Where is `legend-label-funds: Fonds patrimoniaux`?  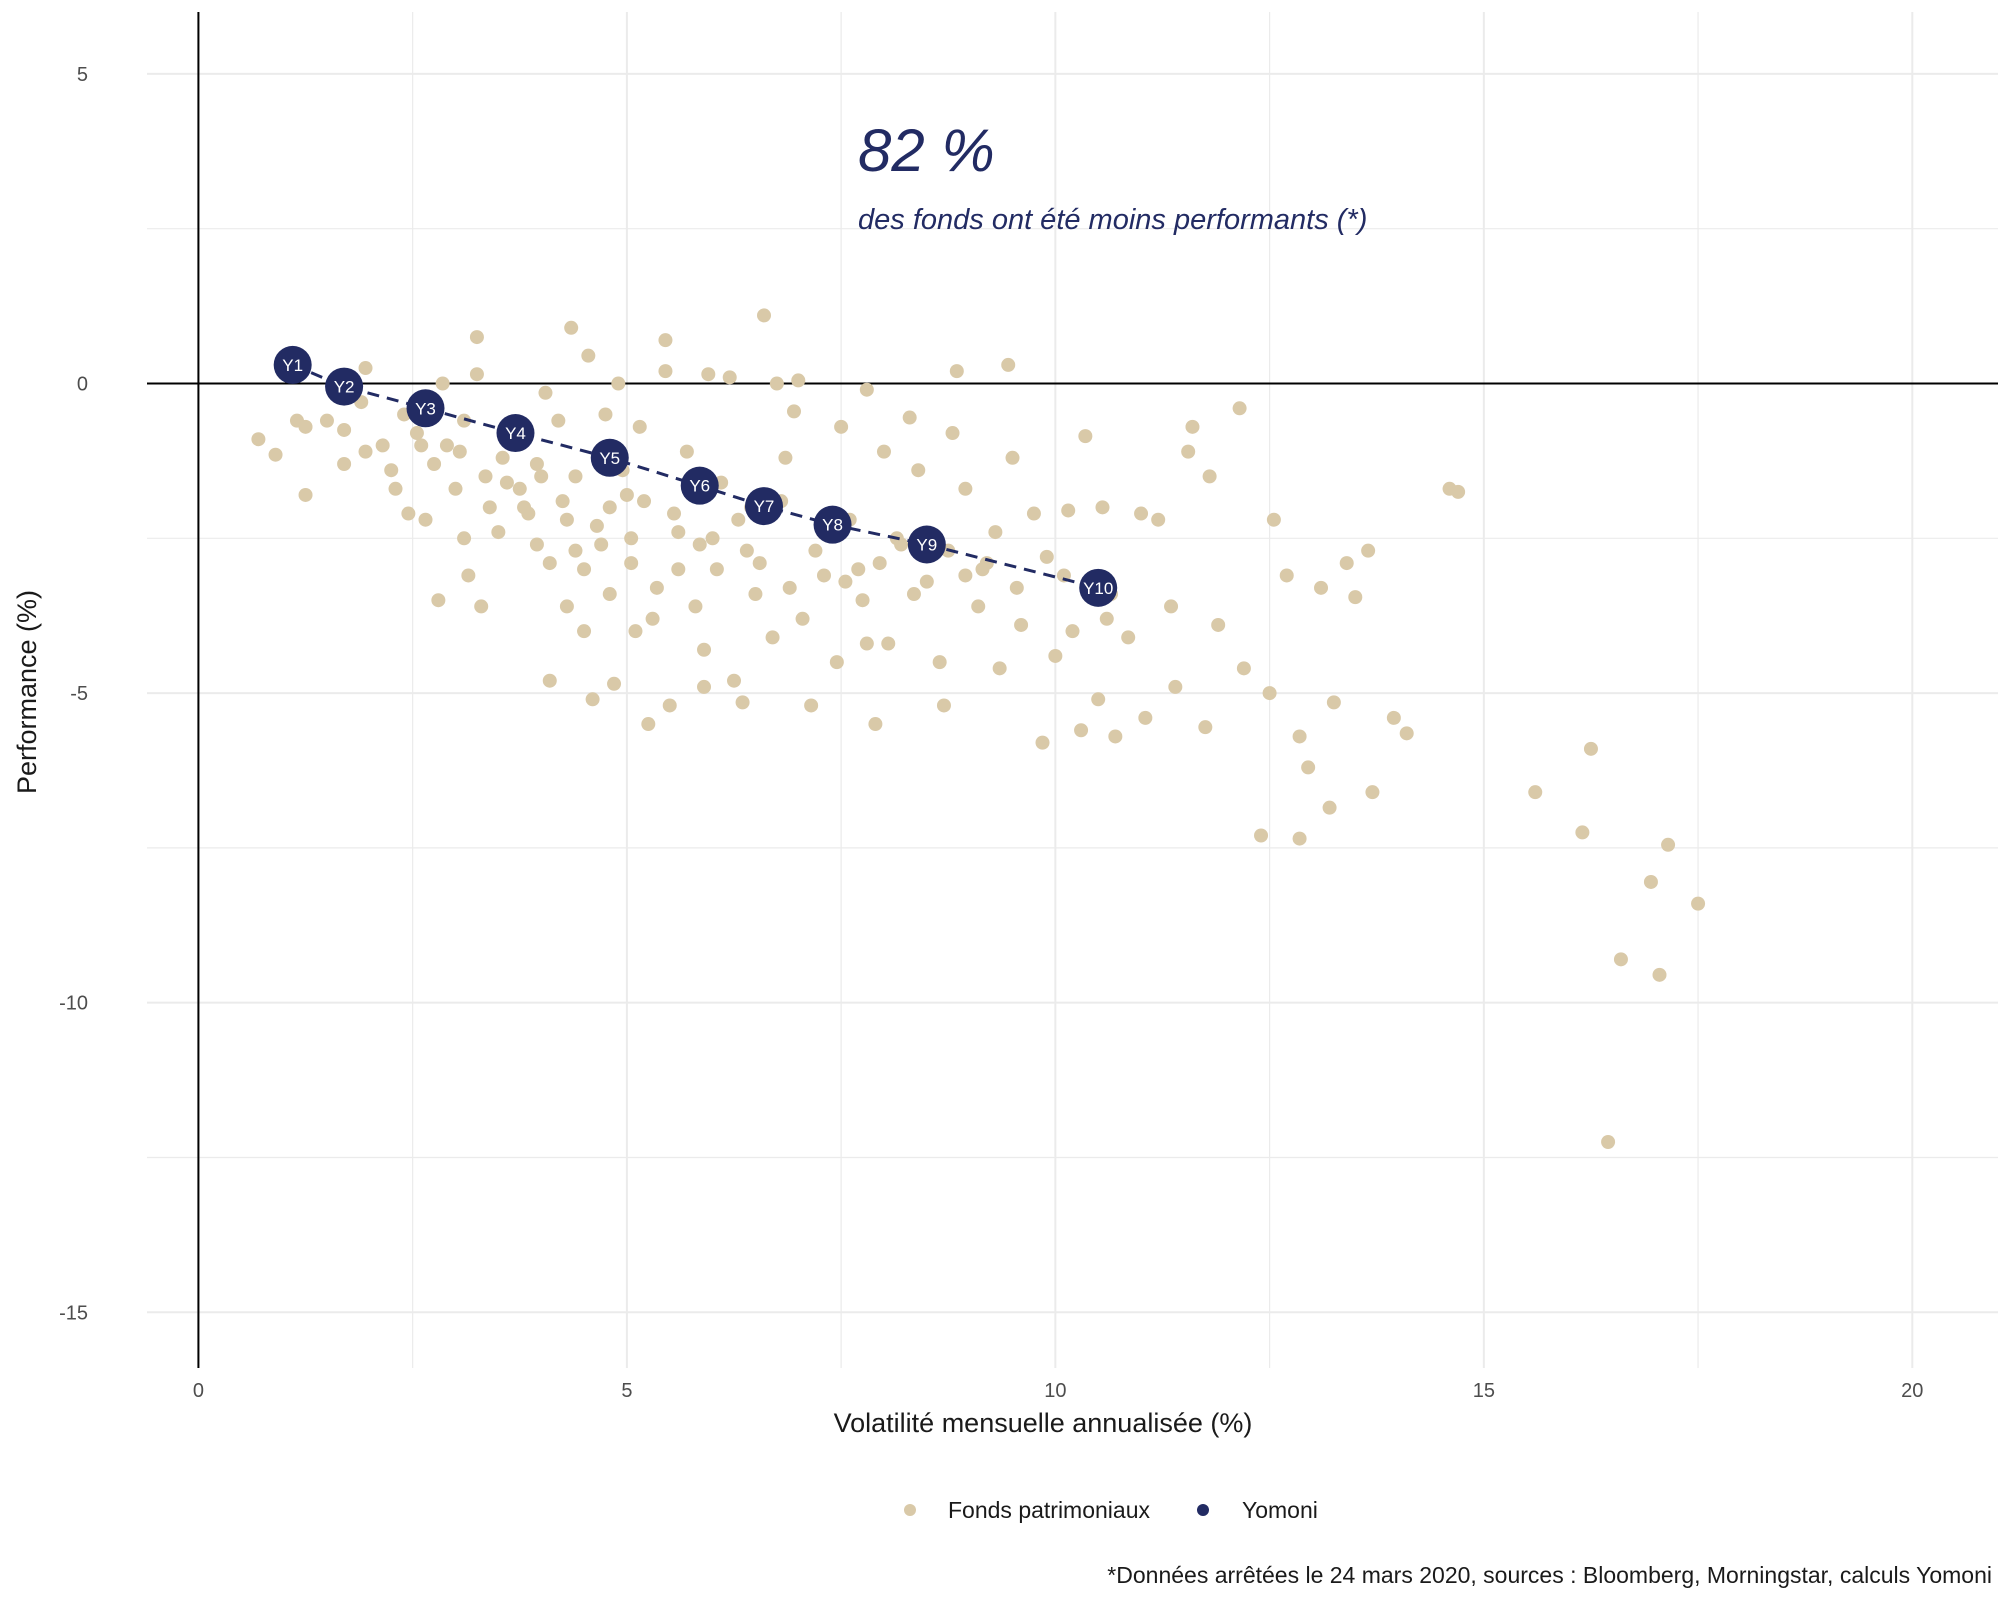
legend-label-funds: Fonds patrimoniaux is located at coordinates (1049, 1510).